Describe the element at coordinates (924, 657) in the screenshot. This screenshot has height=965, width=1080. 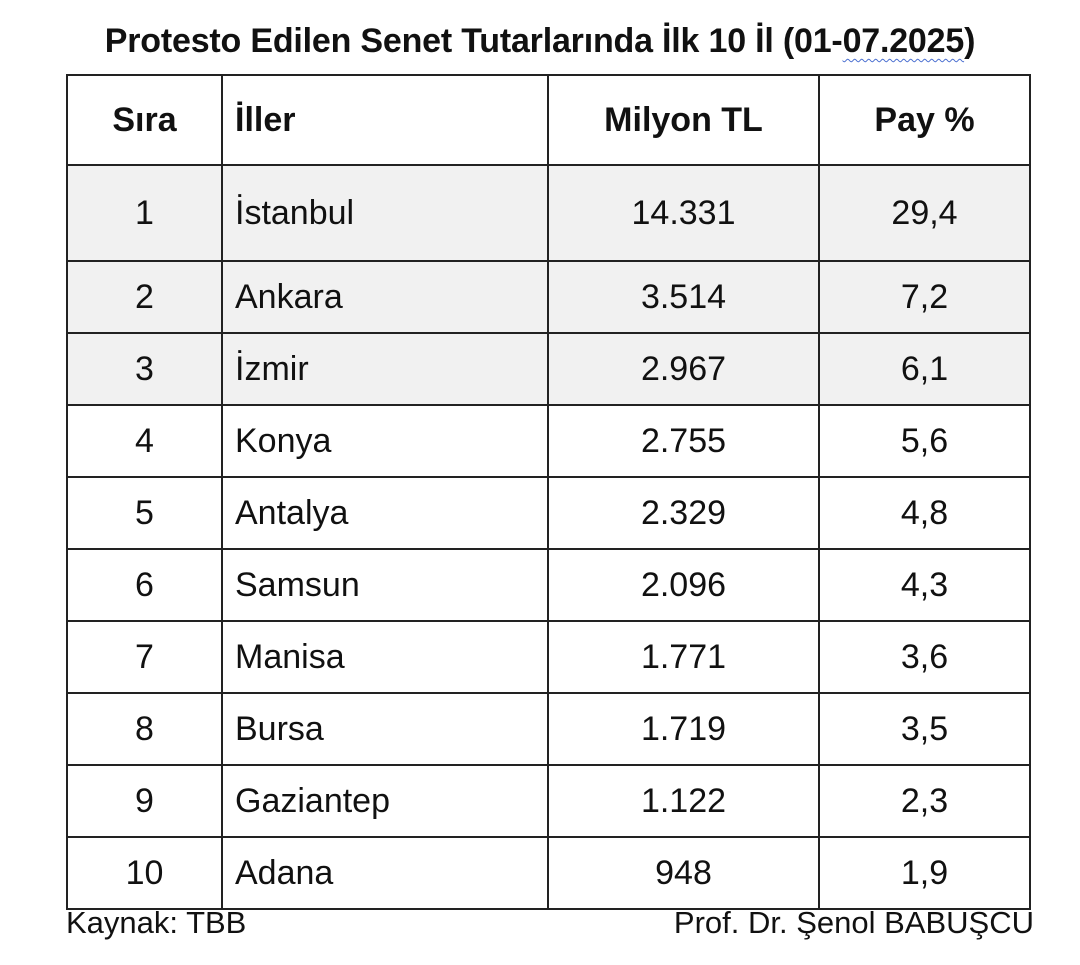
I see `cell-share: 3,6` at that location.